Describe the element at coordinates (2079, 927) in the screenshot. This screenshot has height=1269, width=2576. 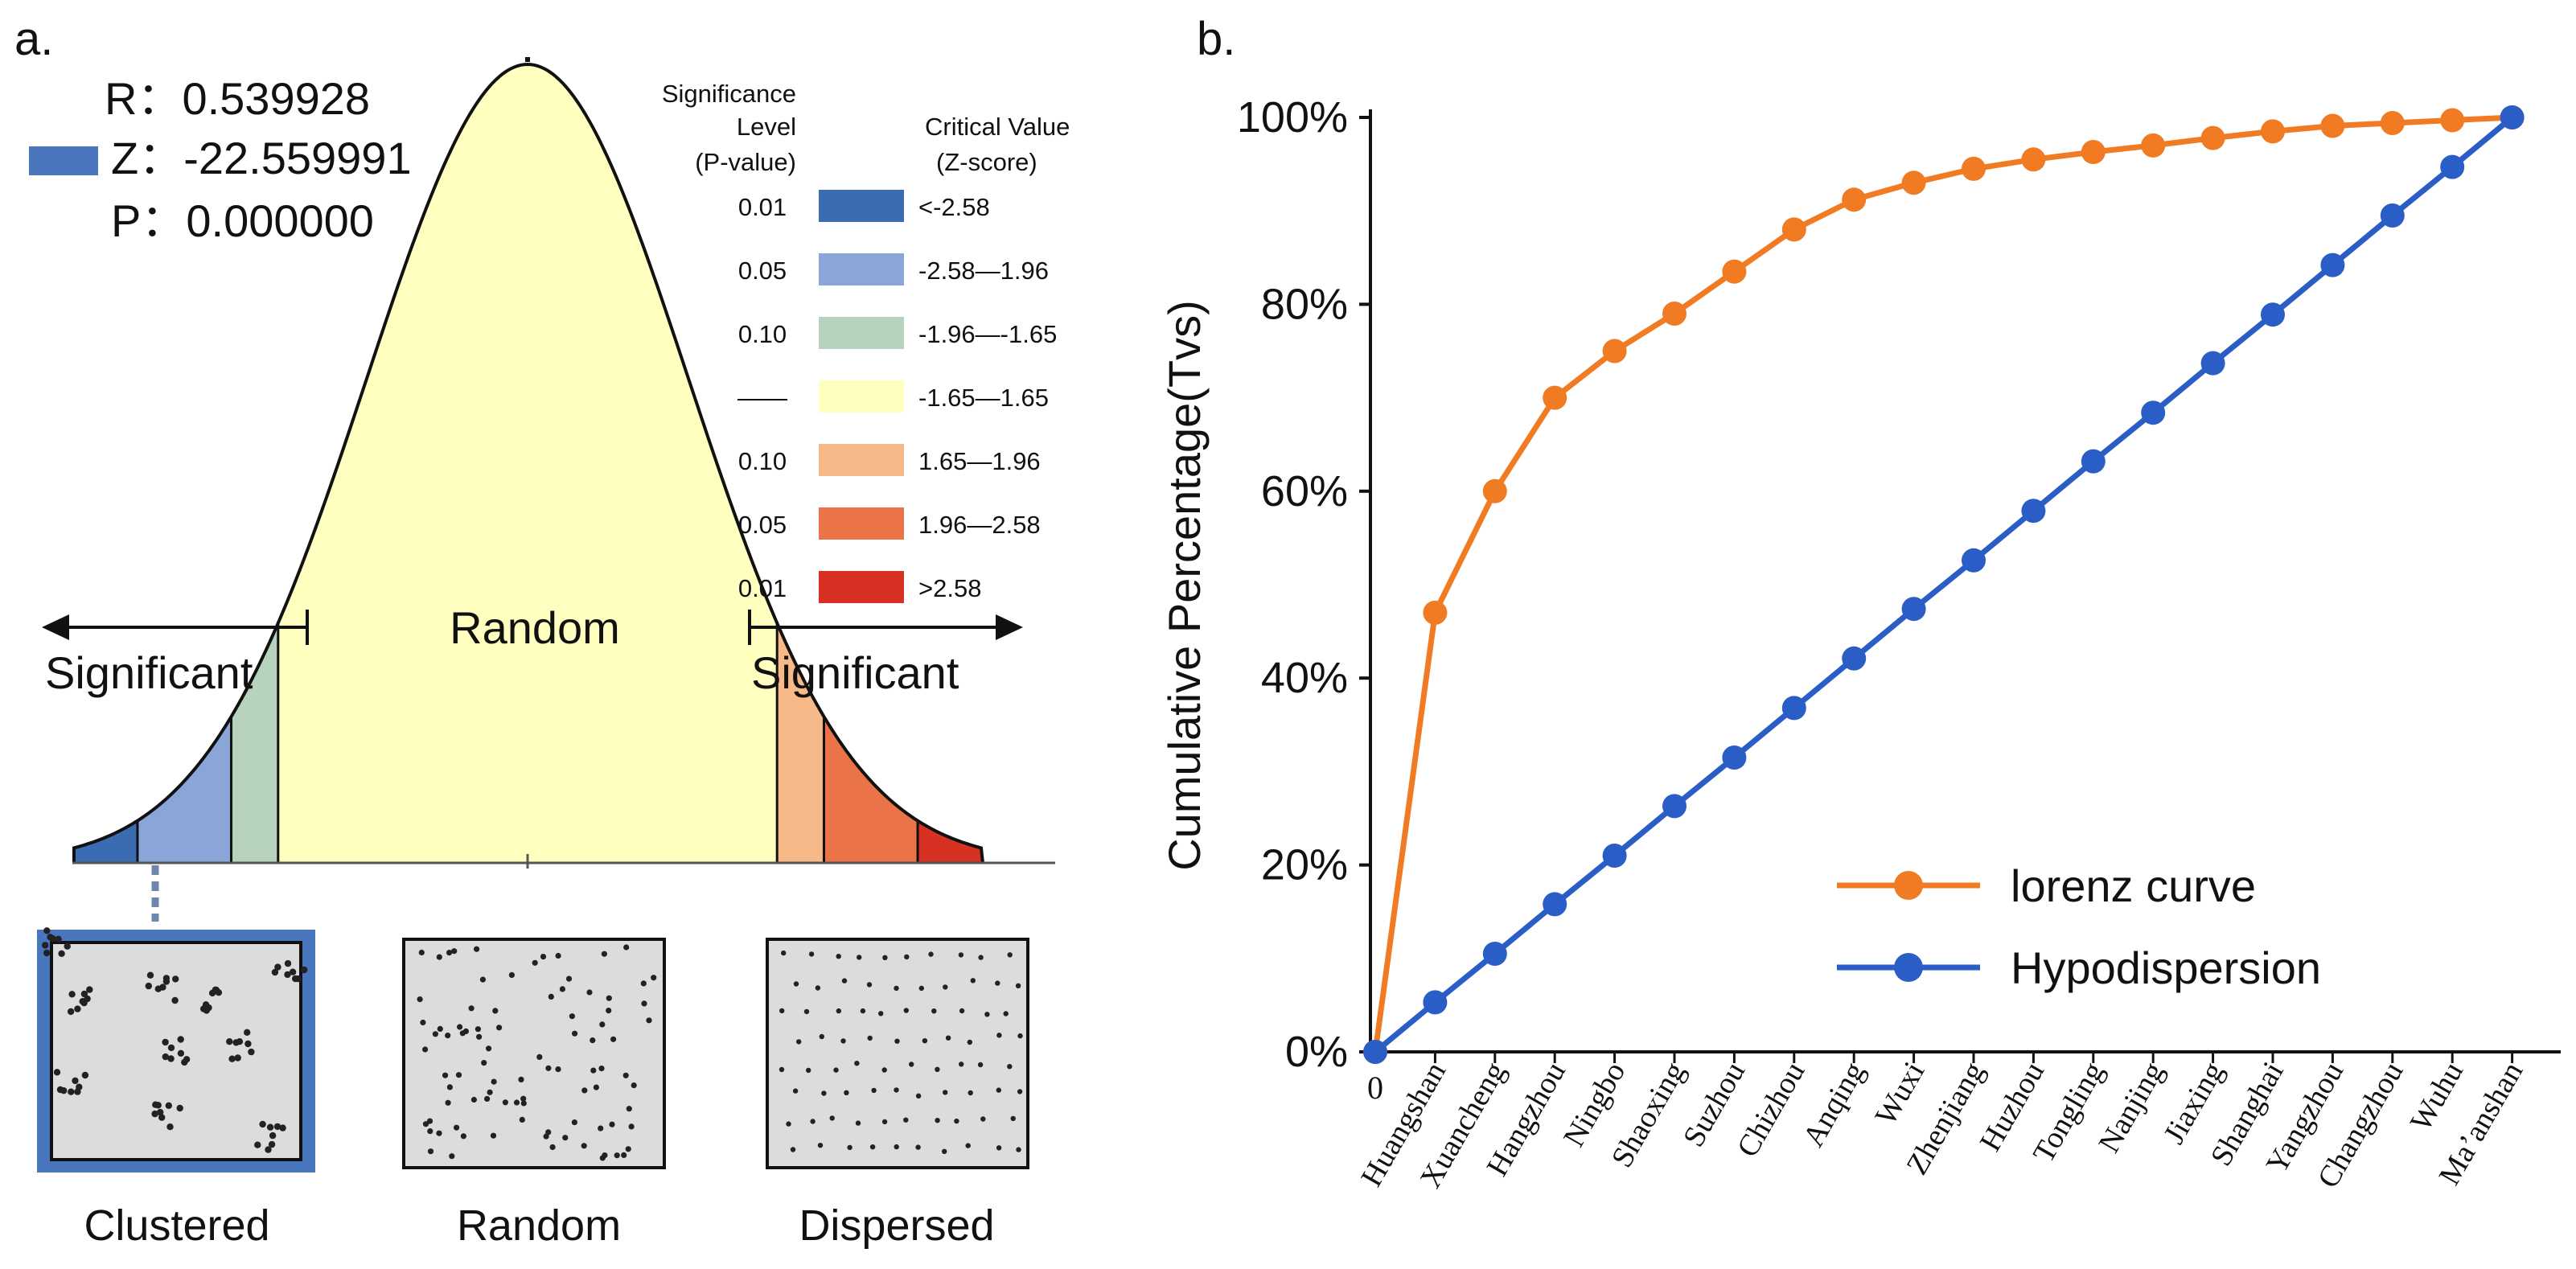
I see `chart-legend: lorenz curve Hypodispersion` at that location.